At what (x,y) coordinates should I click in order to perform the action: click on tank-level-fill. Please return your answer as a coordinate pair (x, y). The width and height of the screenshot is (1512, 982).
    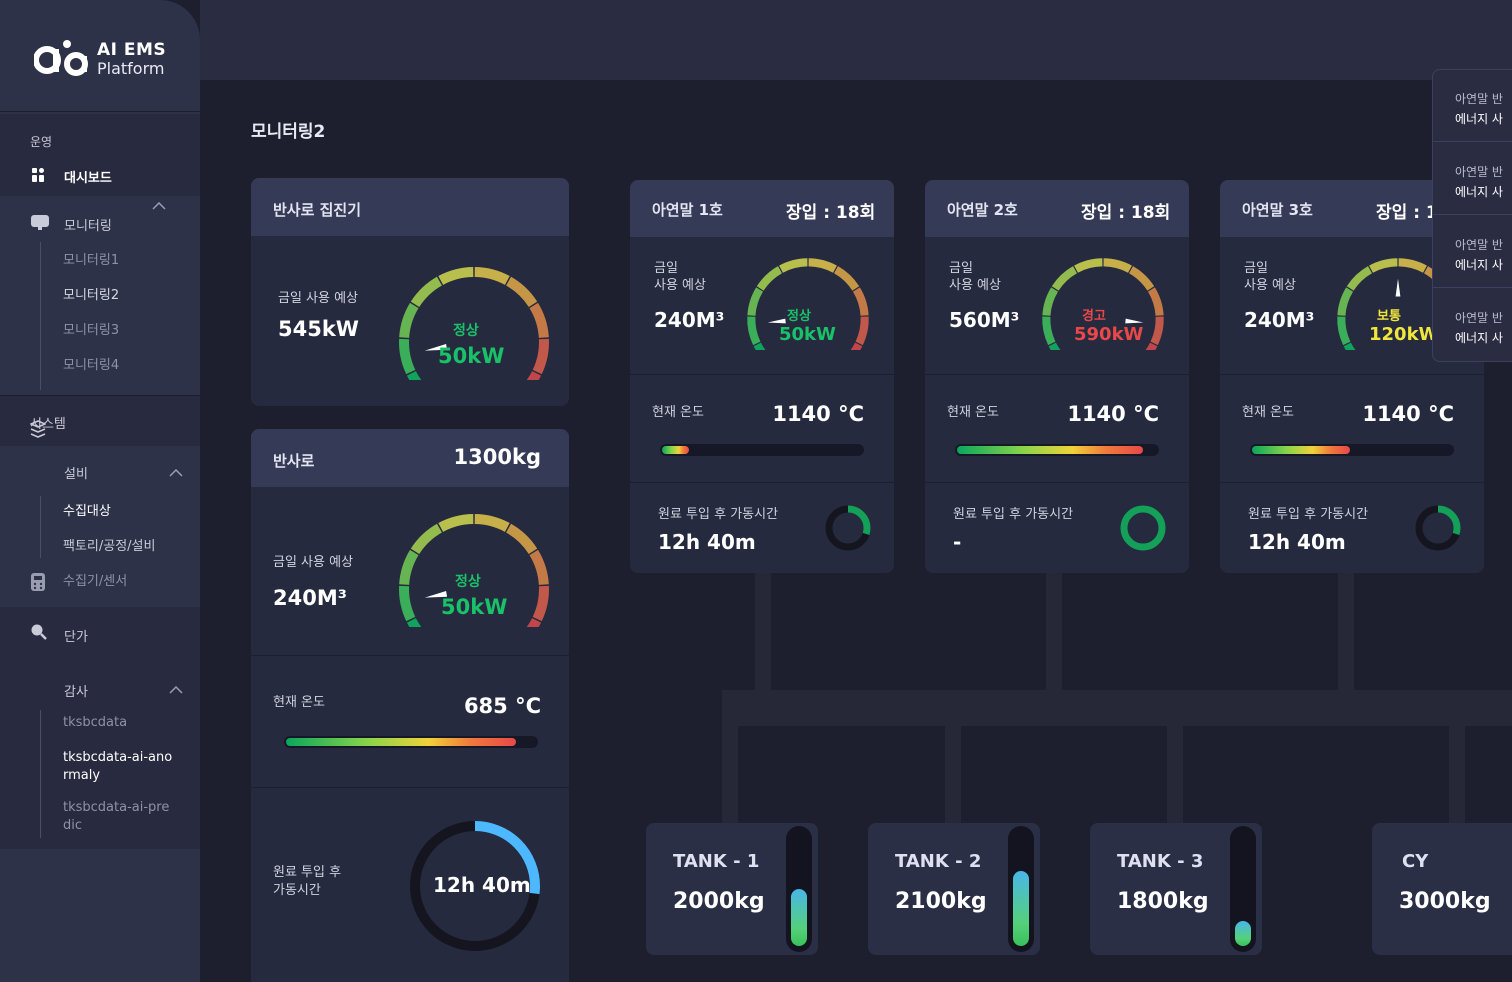
    Looking at the image, I should click on (1021, 908).